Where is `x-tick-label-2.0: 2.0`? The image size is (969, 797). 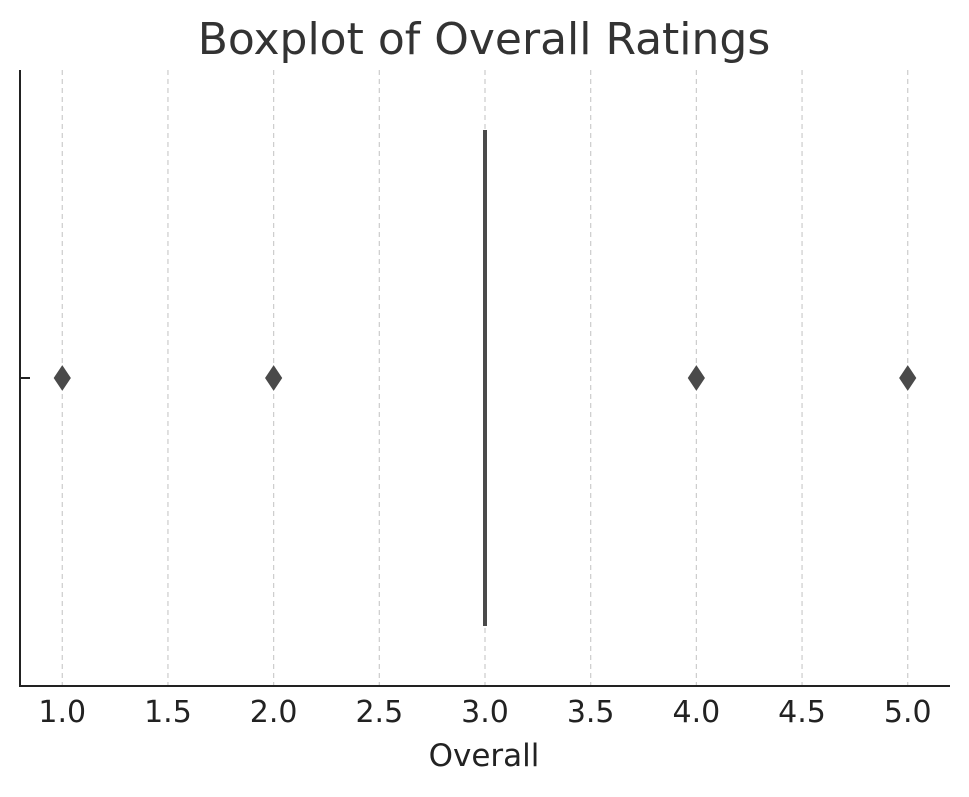 x-tick-label-2.0: 2.0 is located at coordinates (274, 712).